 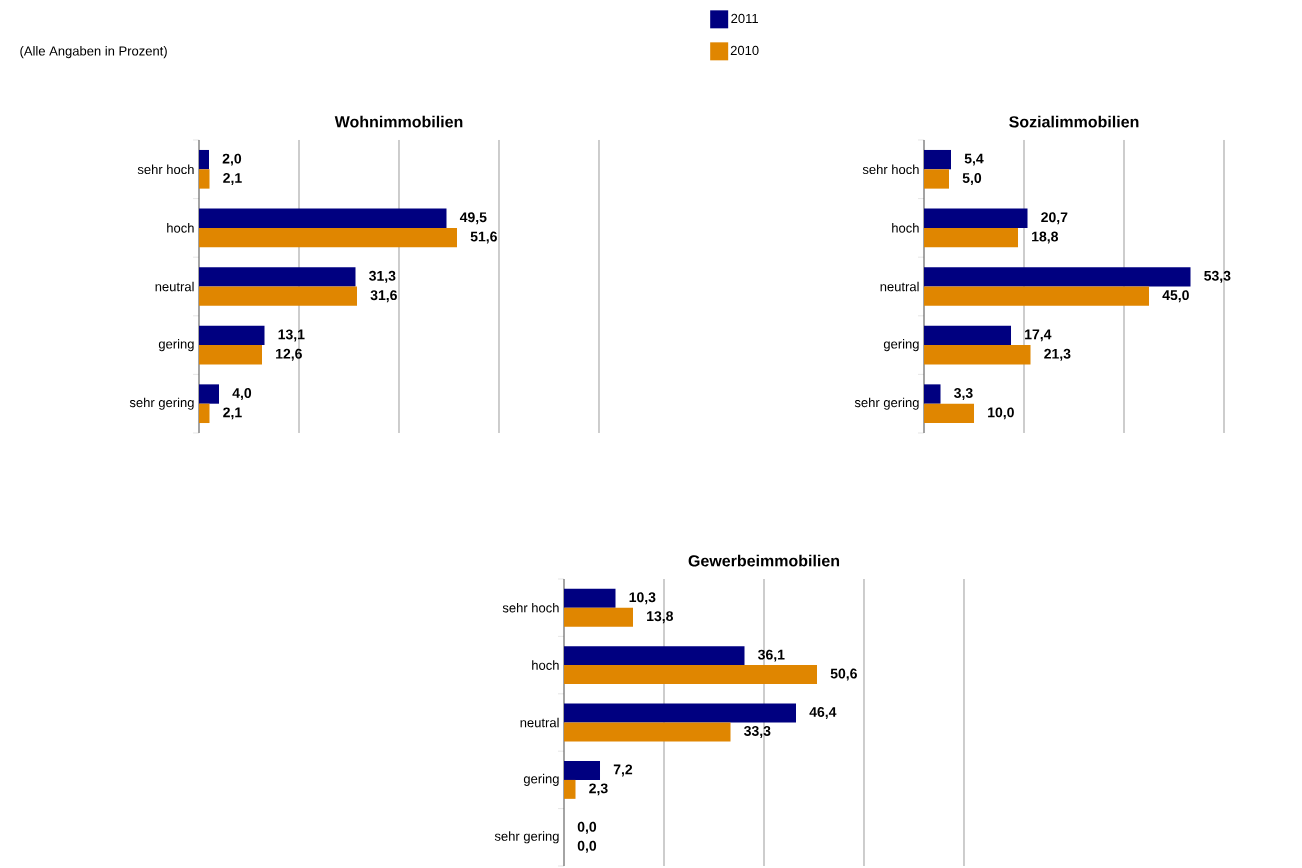 I want to click on data-label: 31,3, so click(x=382, y=276).